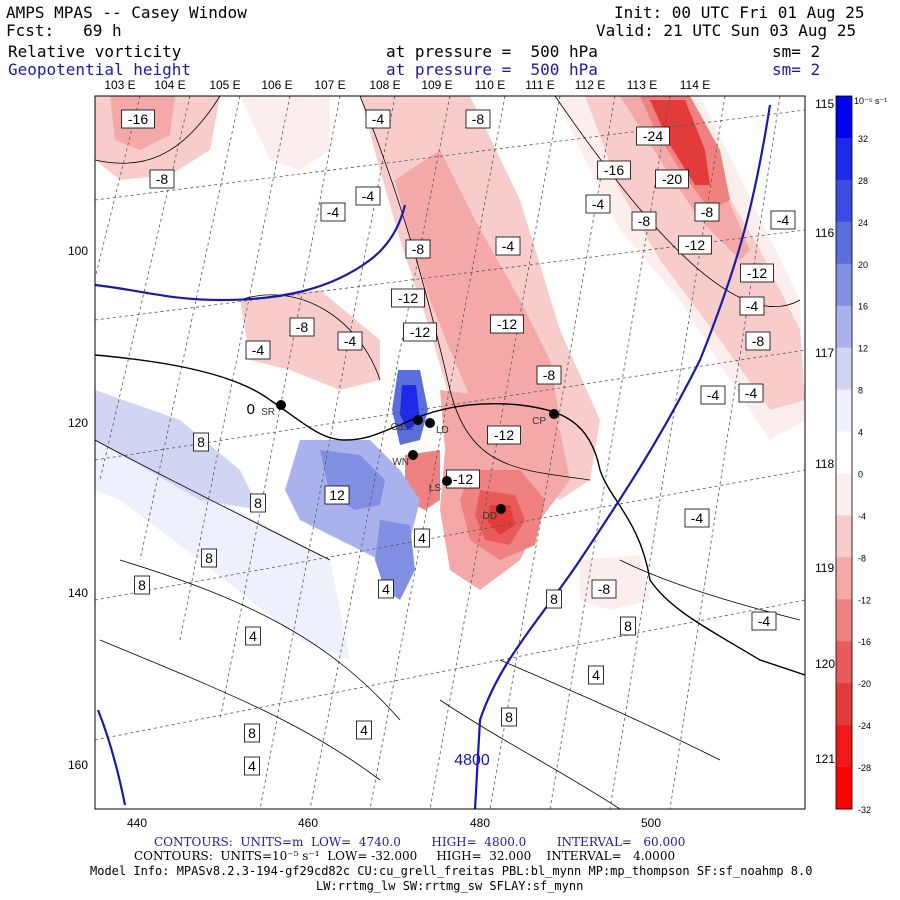 This screenshot has width=900, height=900. What do you see at coordinates (78, 423) in the screenshot?
I see `y-tick-label: 120` at bounding box center [78, 423].